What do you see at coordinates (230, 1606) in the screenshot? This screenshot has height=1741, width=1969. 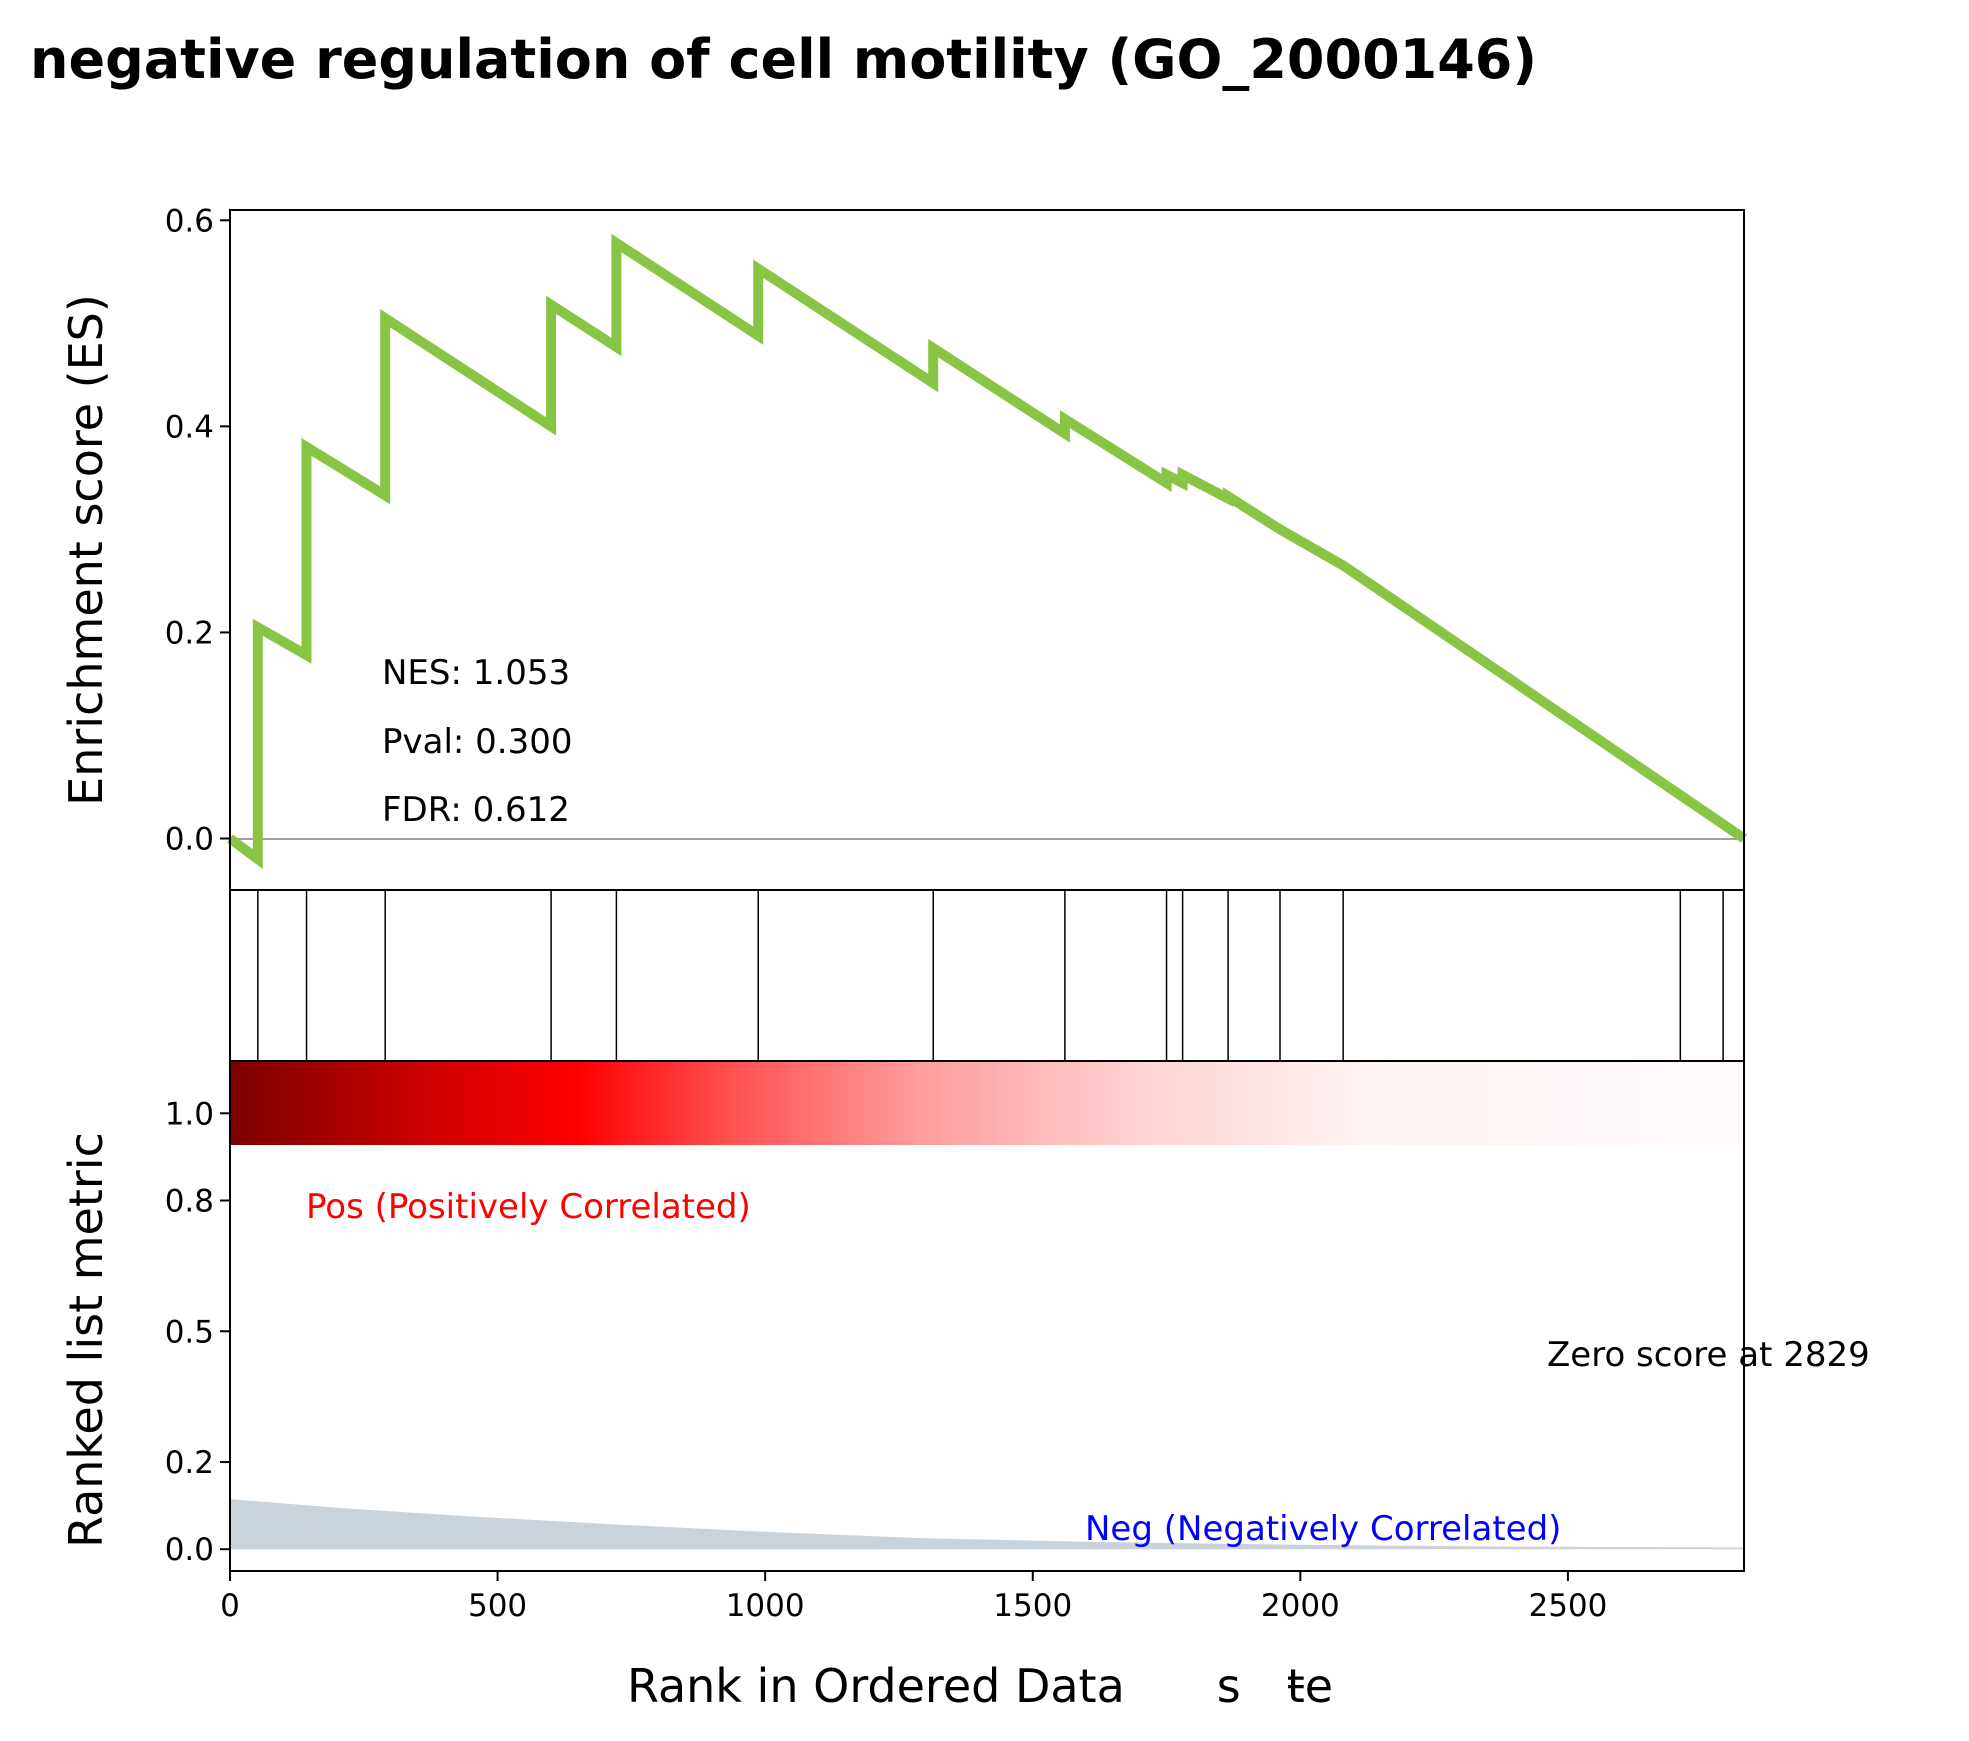 I see `x-tick-label: 0` at bounding box center [230, 1606].